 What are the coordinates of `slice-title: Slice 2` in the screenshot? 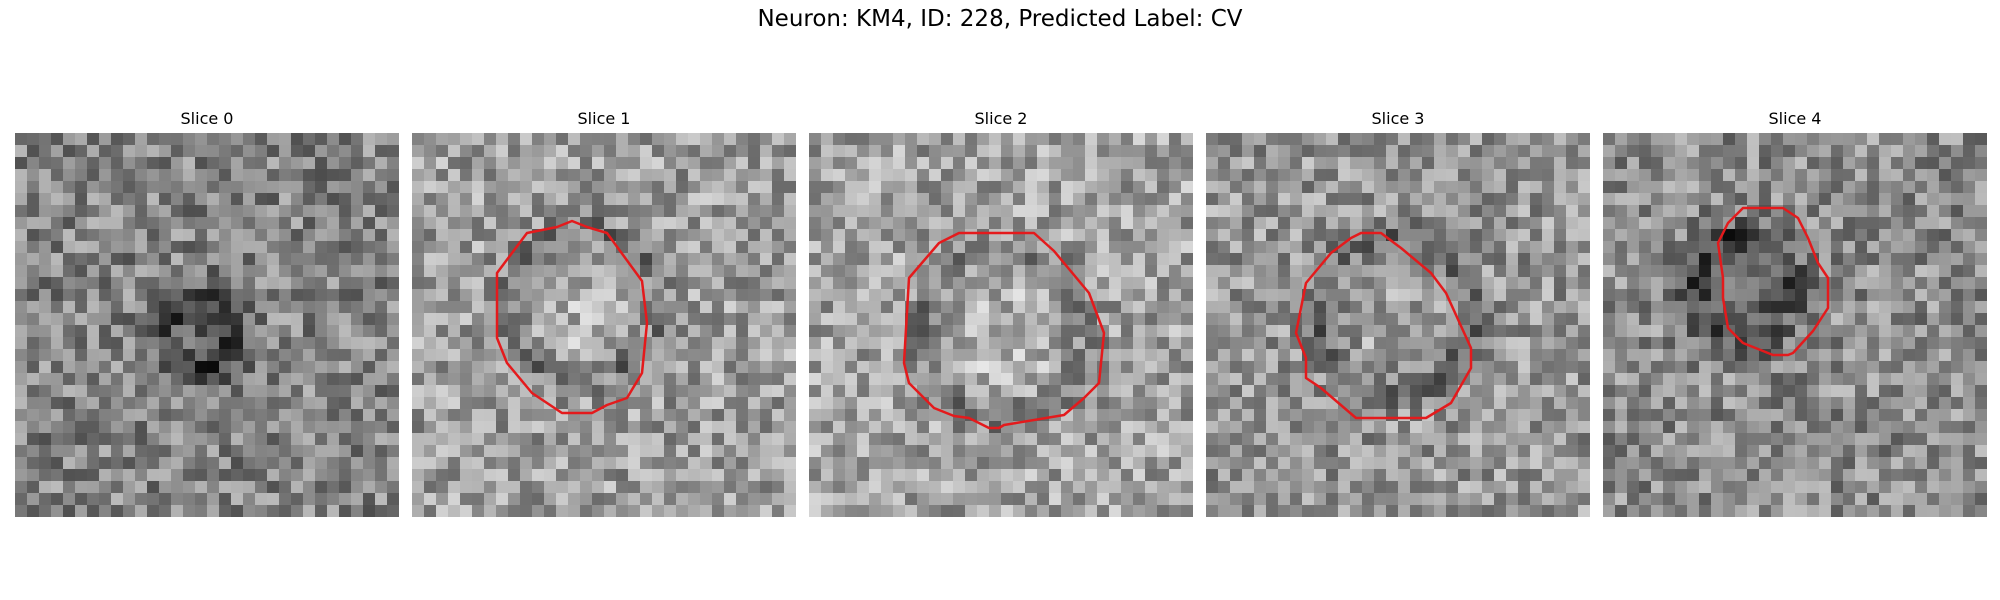 It's located at (1001, 118).